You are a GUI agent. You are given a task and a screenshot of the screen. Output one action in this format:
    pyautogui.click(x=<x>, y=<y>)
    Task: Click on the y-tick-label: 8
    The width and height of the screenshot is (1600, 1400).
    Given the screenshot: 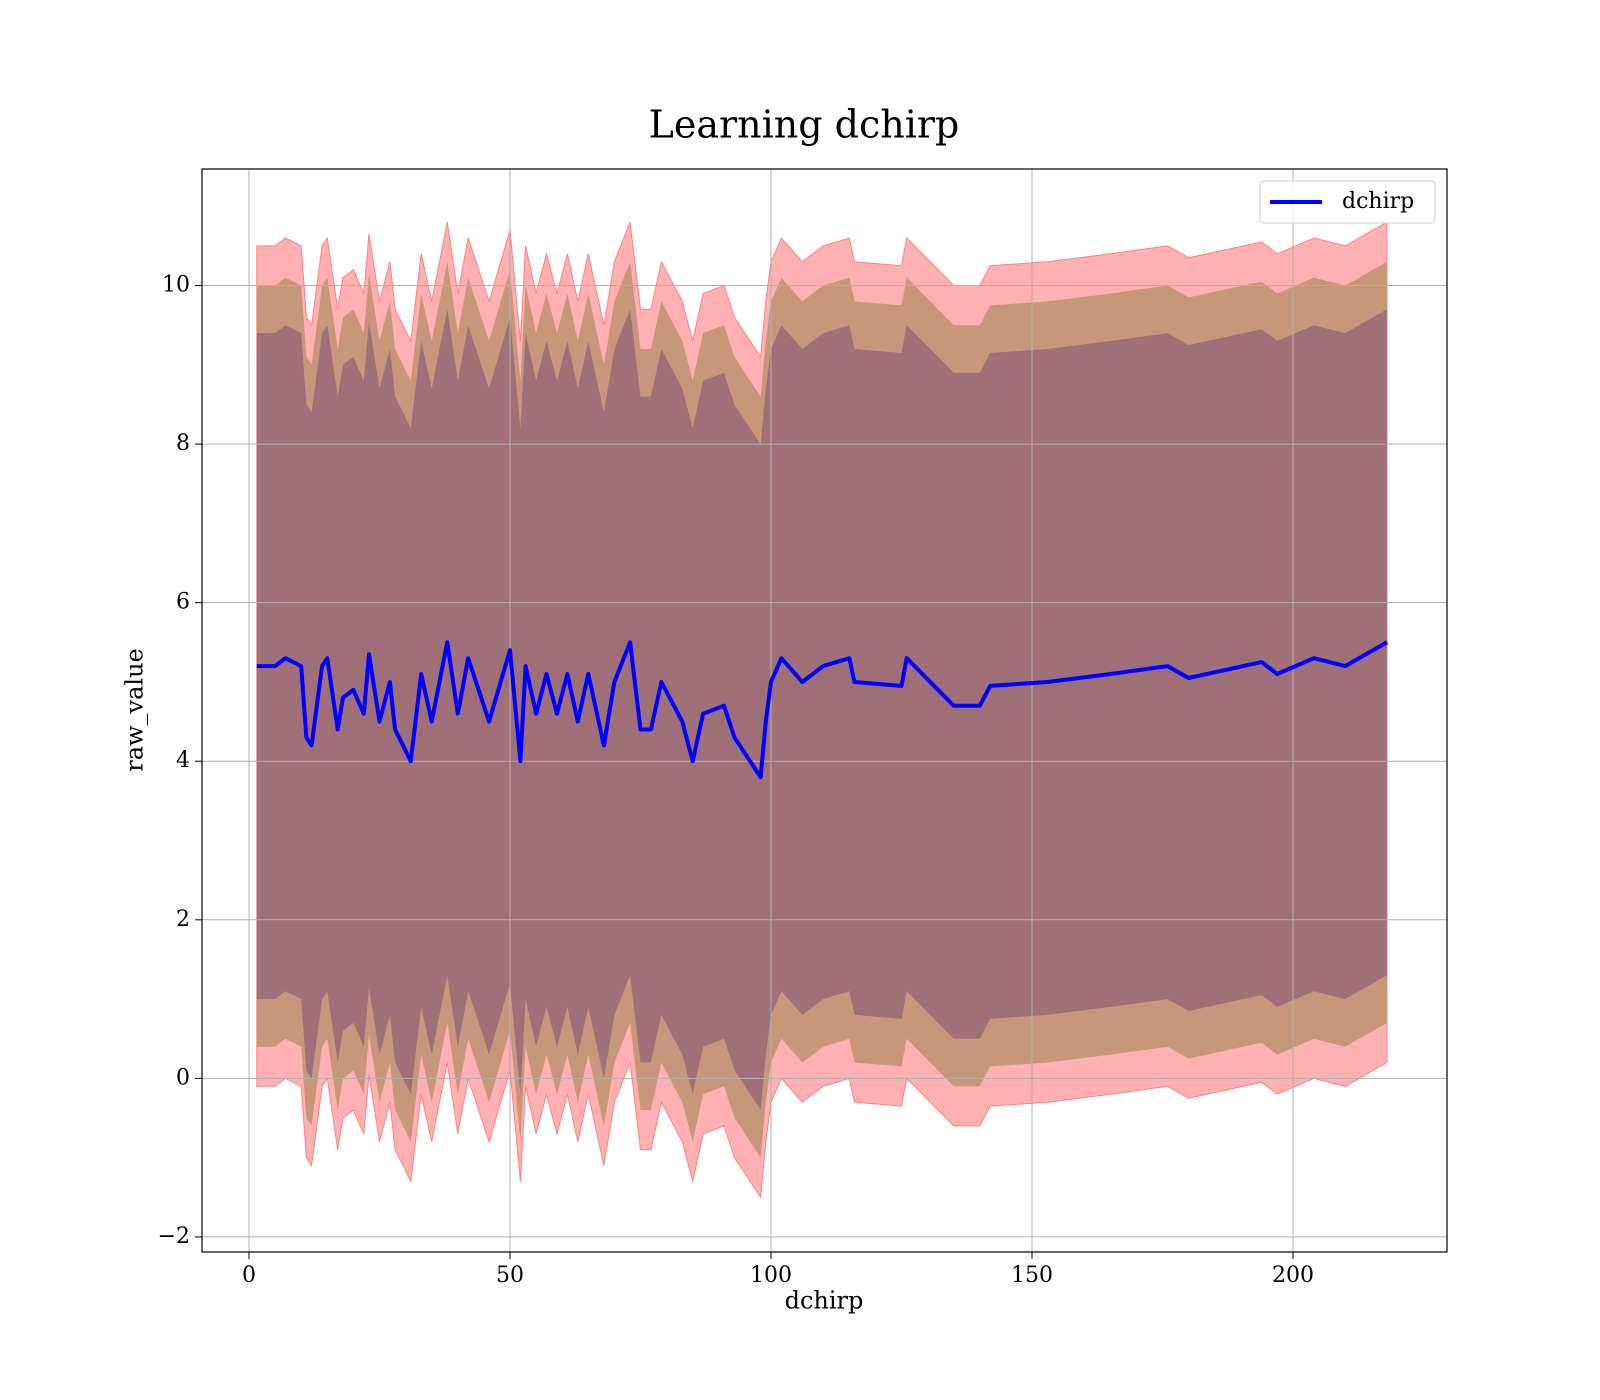 What is the action you would take?
    pyautogui.click(x=183, y=443)
    